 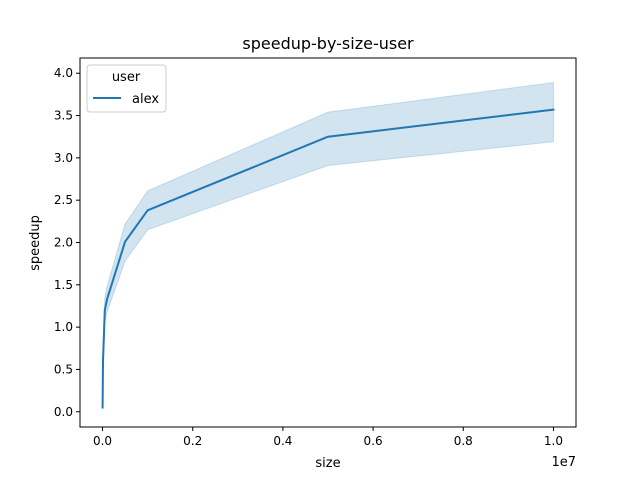 I want to click on y-tick-label-0: 0.0, so click(x=63, y=412).